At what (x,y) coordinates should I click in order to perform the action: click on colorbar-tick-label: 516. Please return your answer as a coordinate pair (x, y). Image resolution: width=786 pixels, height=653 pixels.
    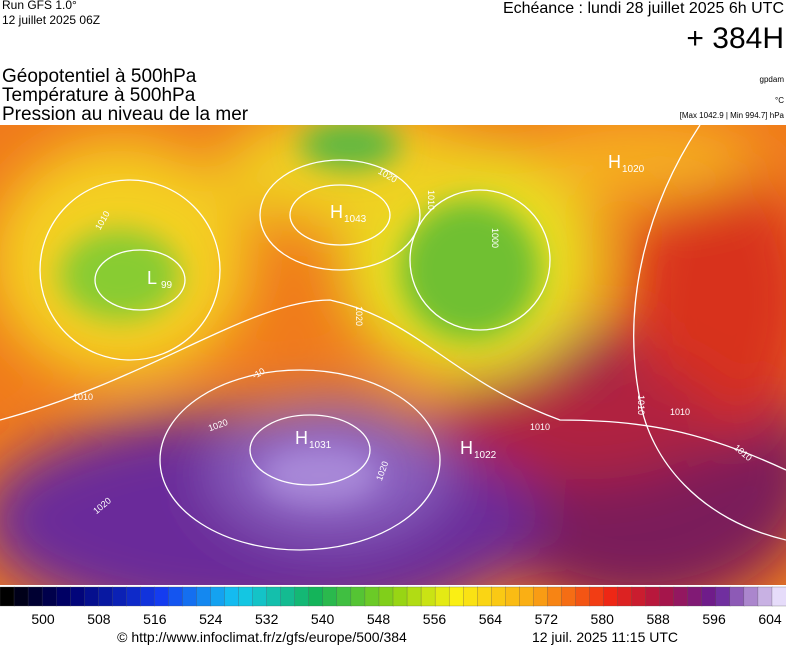
    Looking at the image, I should click on (155, 619).